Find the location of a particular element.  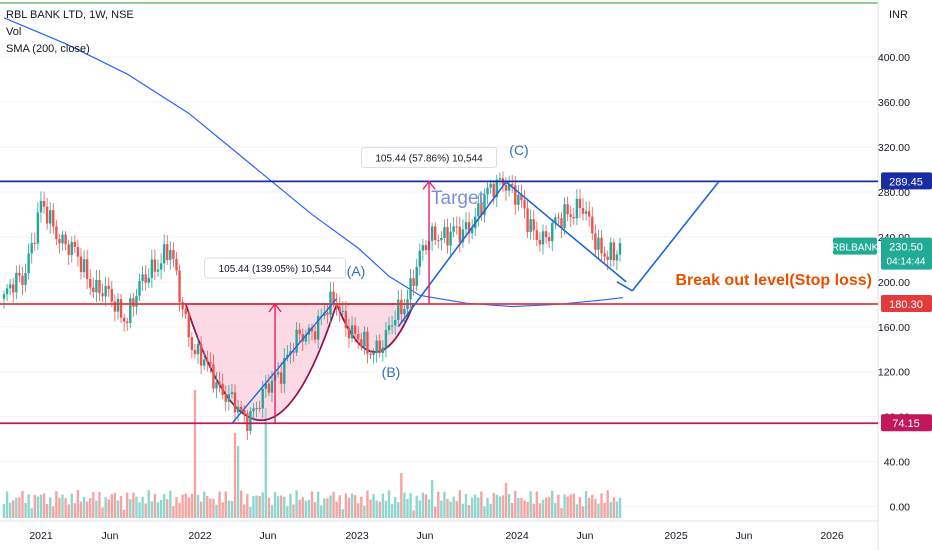

price-tick: 320.00 is located at coordinates (894, 148).